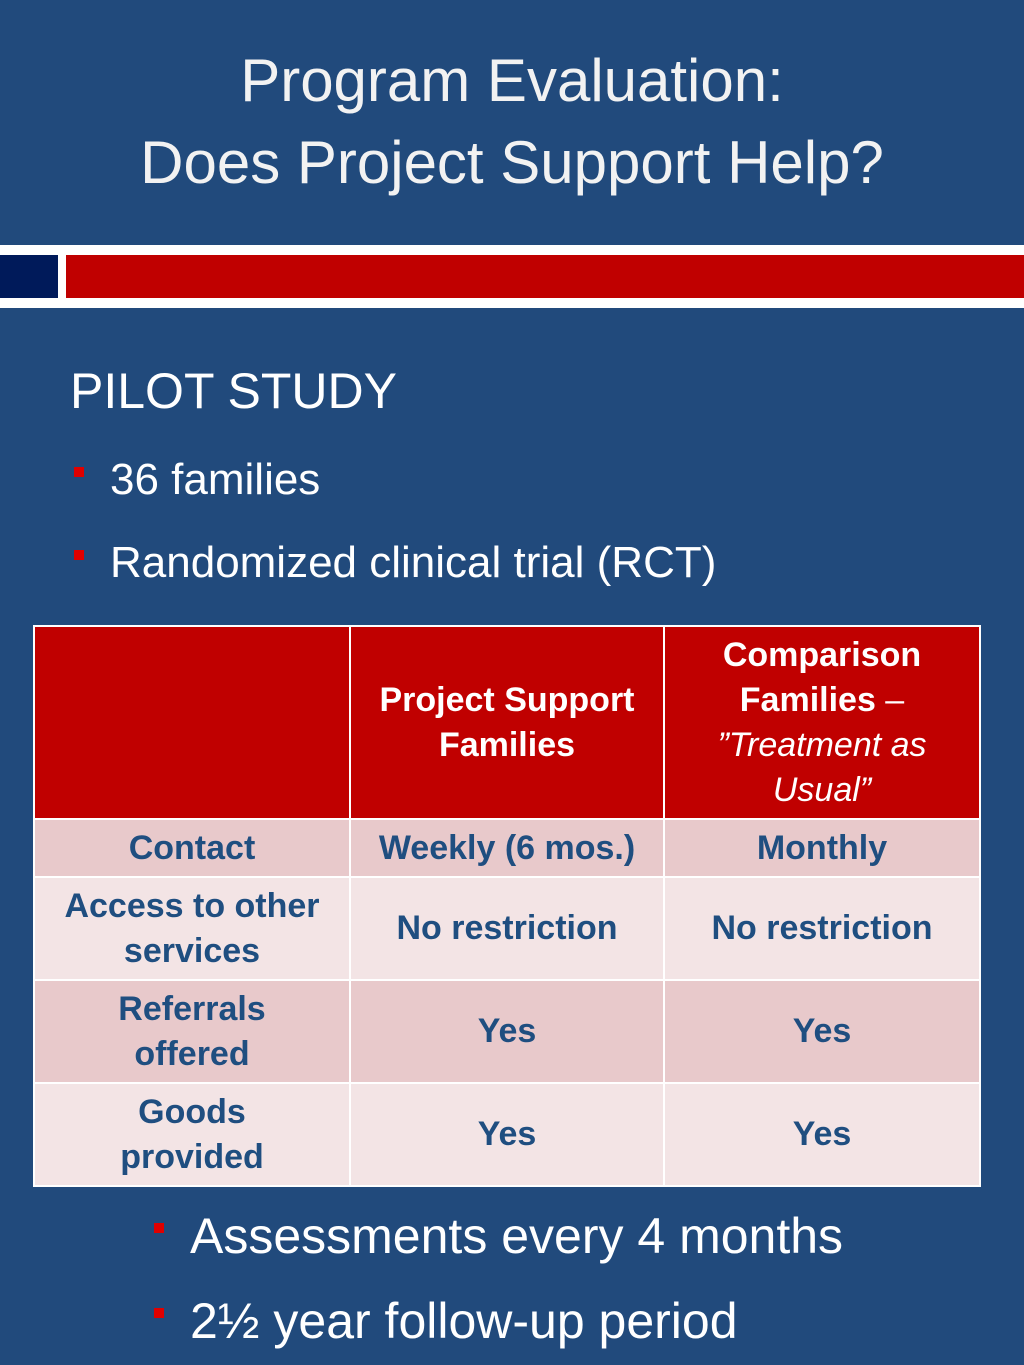 This screenshot has width=1024, height=1365. Describe the element at coordinates (233, 391) in the screenshot. I see `section-heading: PILOT STUDY` at that location.